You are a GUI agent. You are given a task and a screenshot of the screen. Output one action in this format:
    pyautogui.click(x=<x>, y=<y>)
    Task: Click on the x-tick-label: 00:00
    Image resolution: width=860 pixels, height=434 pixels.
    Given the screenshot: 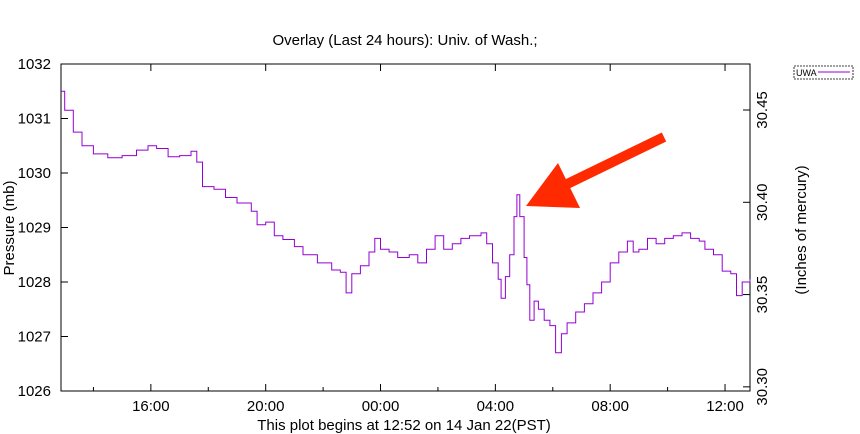 What is the action you would take?
    pyautogui.click(x=381, y=406)
    